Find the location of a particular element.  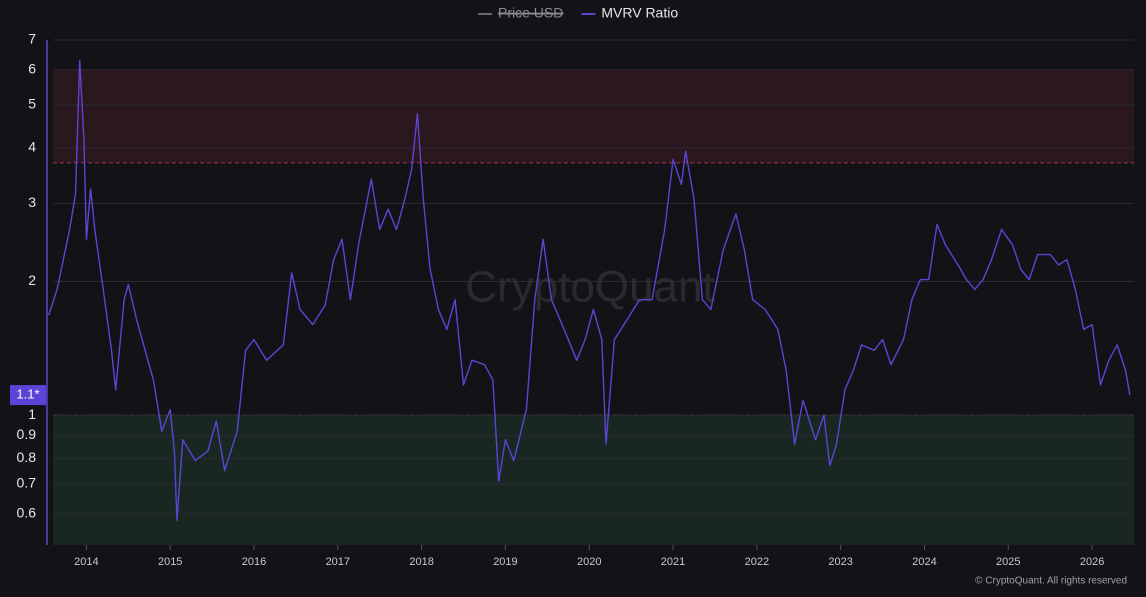

y-tick-label: 3 is located at coordinates (32, 202).